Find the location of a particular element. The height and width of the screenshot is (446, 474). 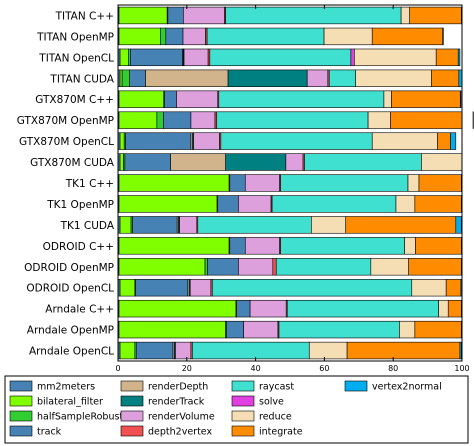

bar-gtx870m-openmp-rendervolume is located at coordinates (203, 120).